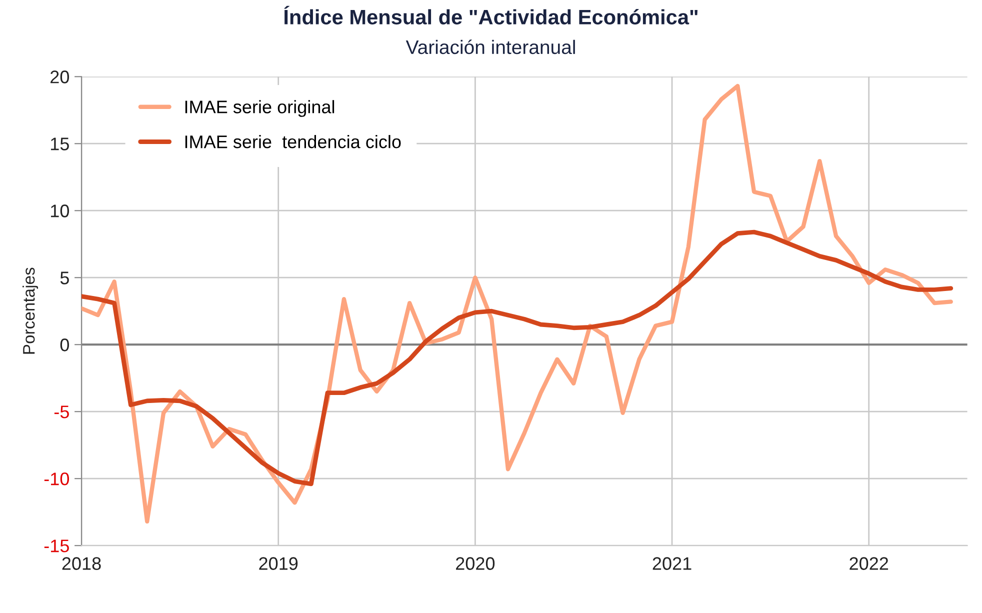 Image resolution: width=982 pixels, height=613 pixels. I want to click on chart-subtitle: Variación interanual, so click(490, 47).